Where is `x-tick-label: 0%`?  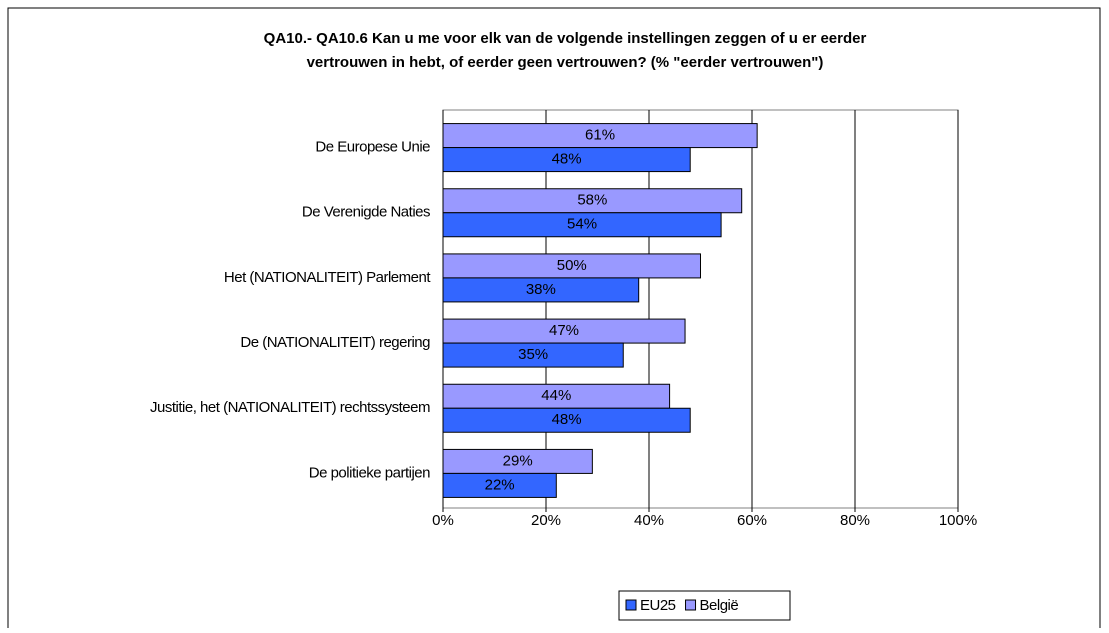
x-tick-label: 0% is located at coordinates (443, 520).